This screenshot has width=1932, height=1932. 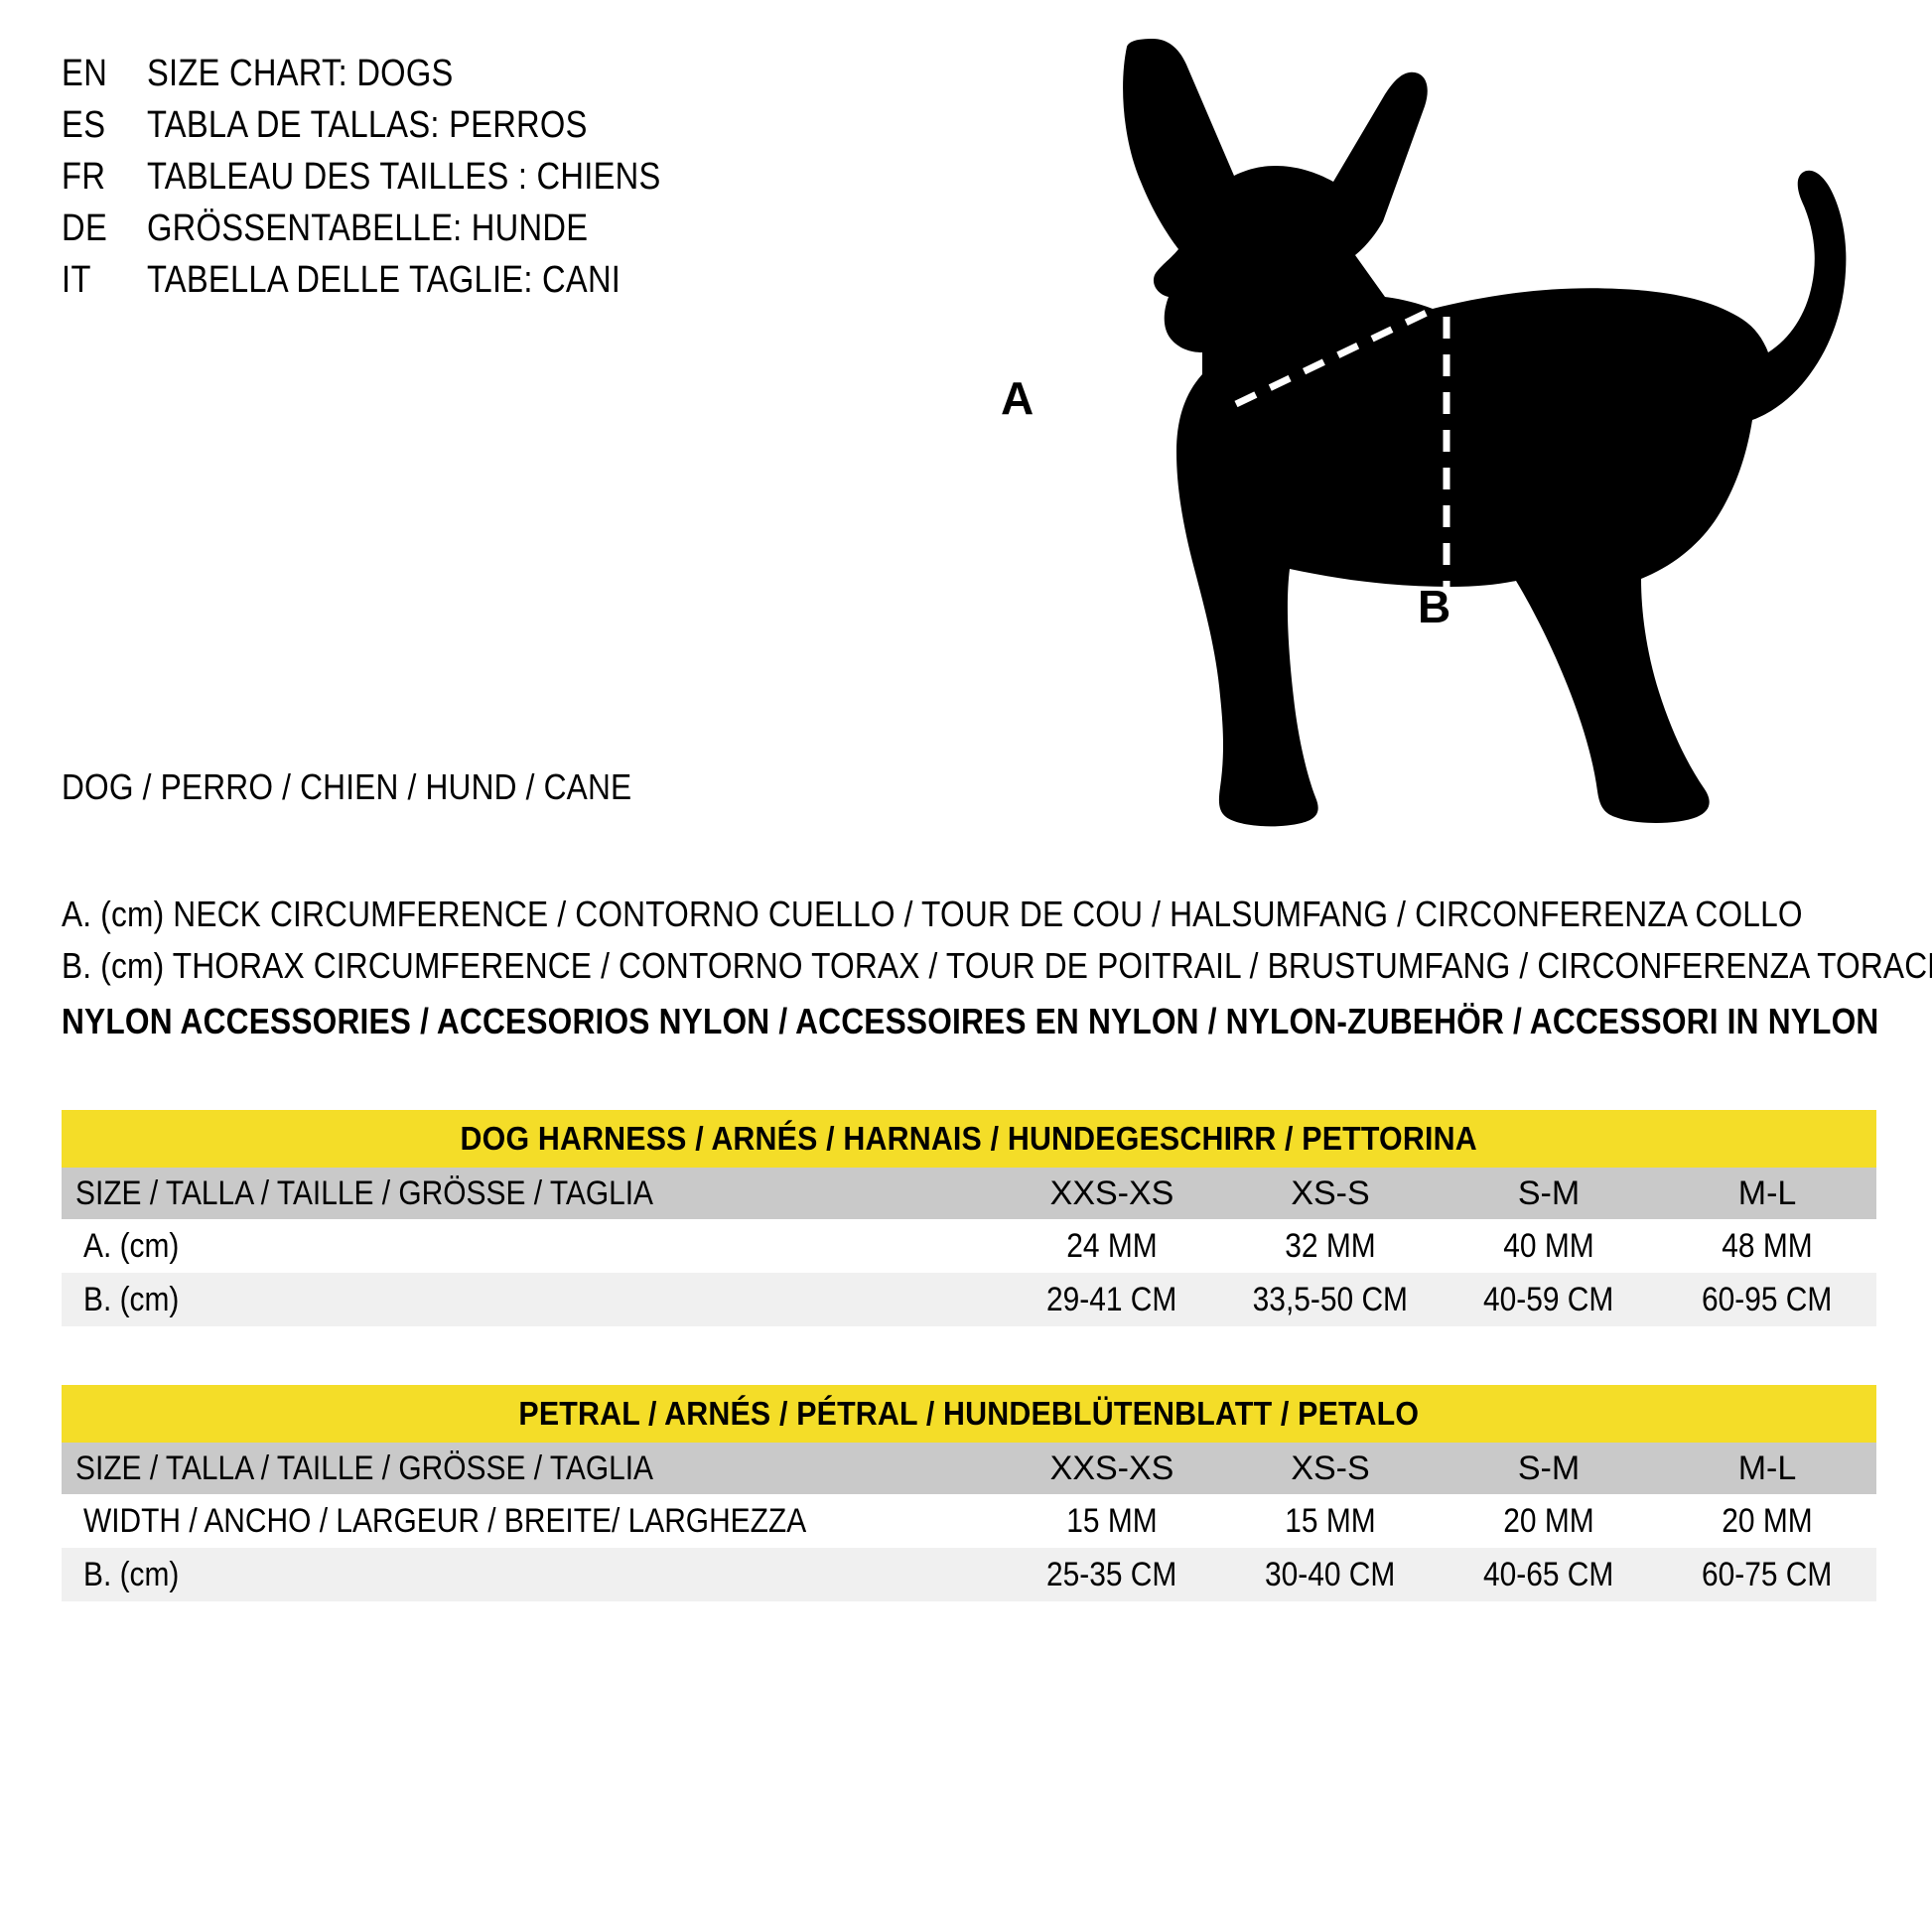 I want to click on row-value-cell: 29-41 CM, so click(x=1112, y=1300).